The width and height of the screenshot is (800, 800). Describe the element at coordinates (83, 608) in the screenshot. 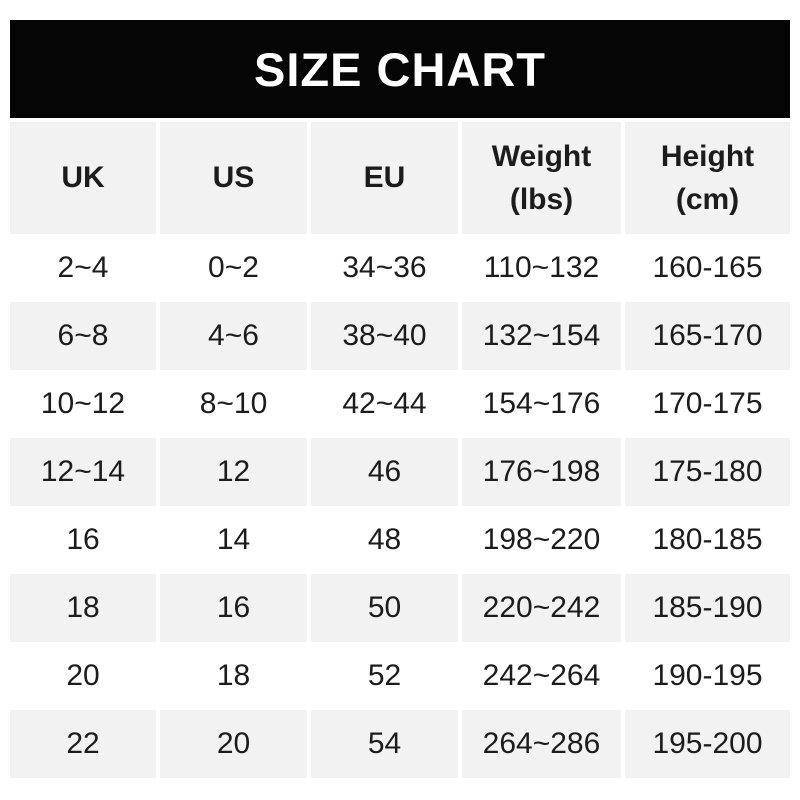

I see `size-cell-uk-row6: 18` at that location.